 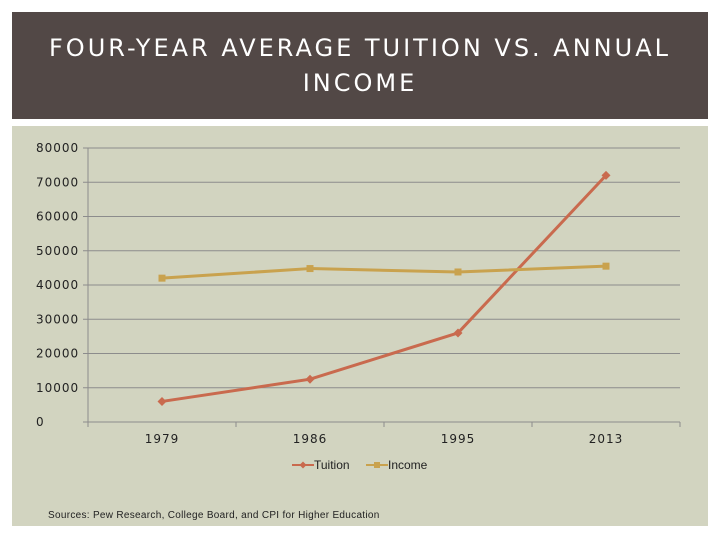 What do you see at coordinates (57, 251) in the screenshot?
I see `y-tick-label: 50000` at bounding box center [57, 251].